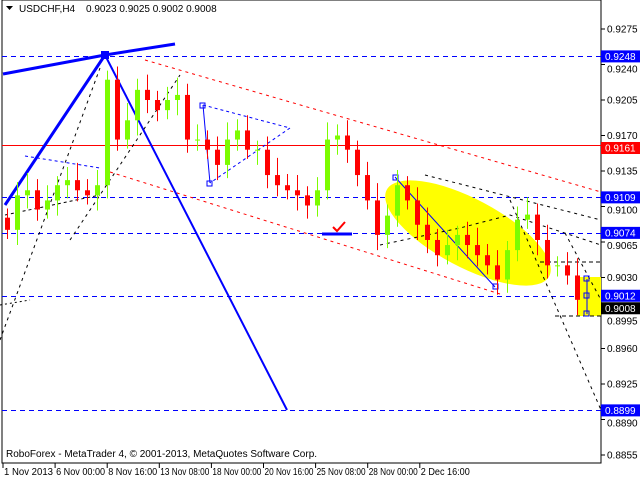  I want to click on y-tick-label: 0.9240, so click(622, 69).